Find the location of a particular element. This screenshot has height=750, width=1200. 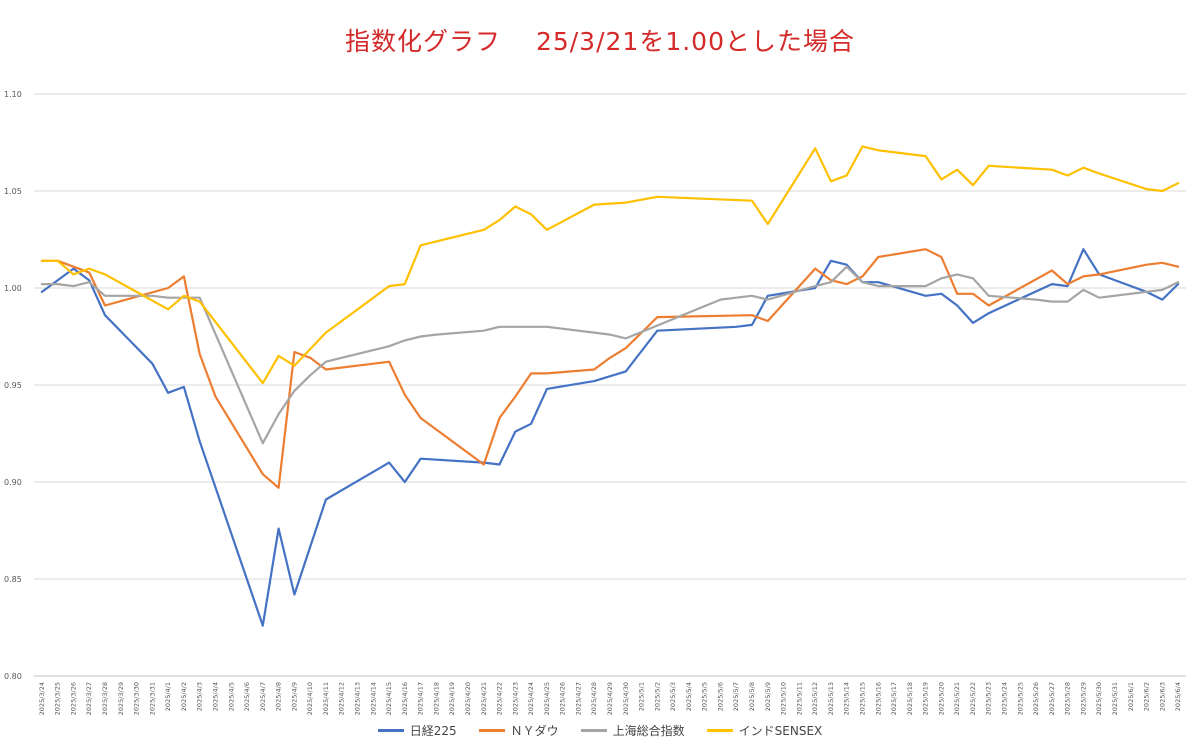

x-tick-label: 2025/4/7 is located at coordinates (263, 696).